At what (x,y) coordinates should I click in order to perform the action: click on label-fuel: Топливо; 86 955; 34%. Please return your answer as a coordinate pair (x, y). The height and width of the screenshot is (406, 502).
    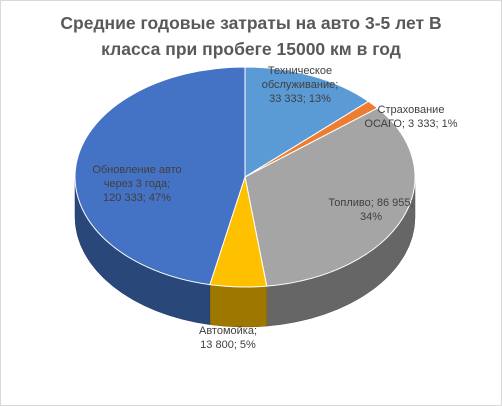
    Looking at the image, I should click on (371, 210).